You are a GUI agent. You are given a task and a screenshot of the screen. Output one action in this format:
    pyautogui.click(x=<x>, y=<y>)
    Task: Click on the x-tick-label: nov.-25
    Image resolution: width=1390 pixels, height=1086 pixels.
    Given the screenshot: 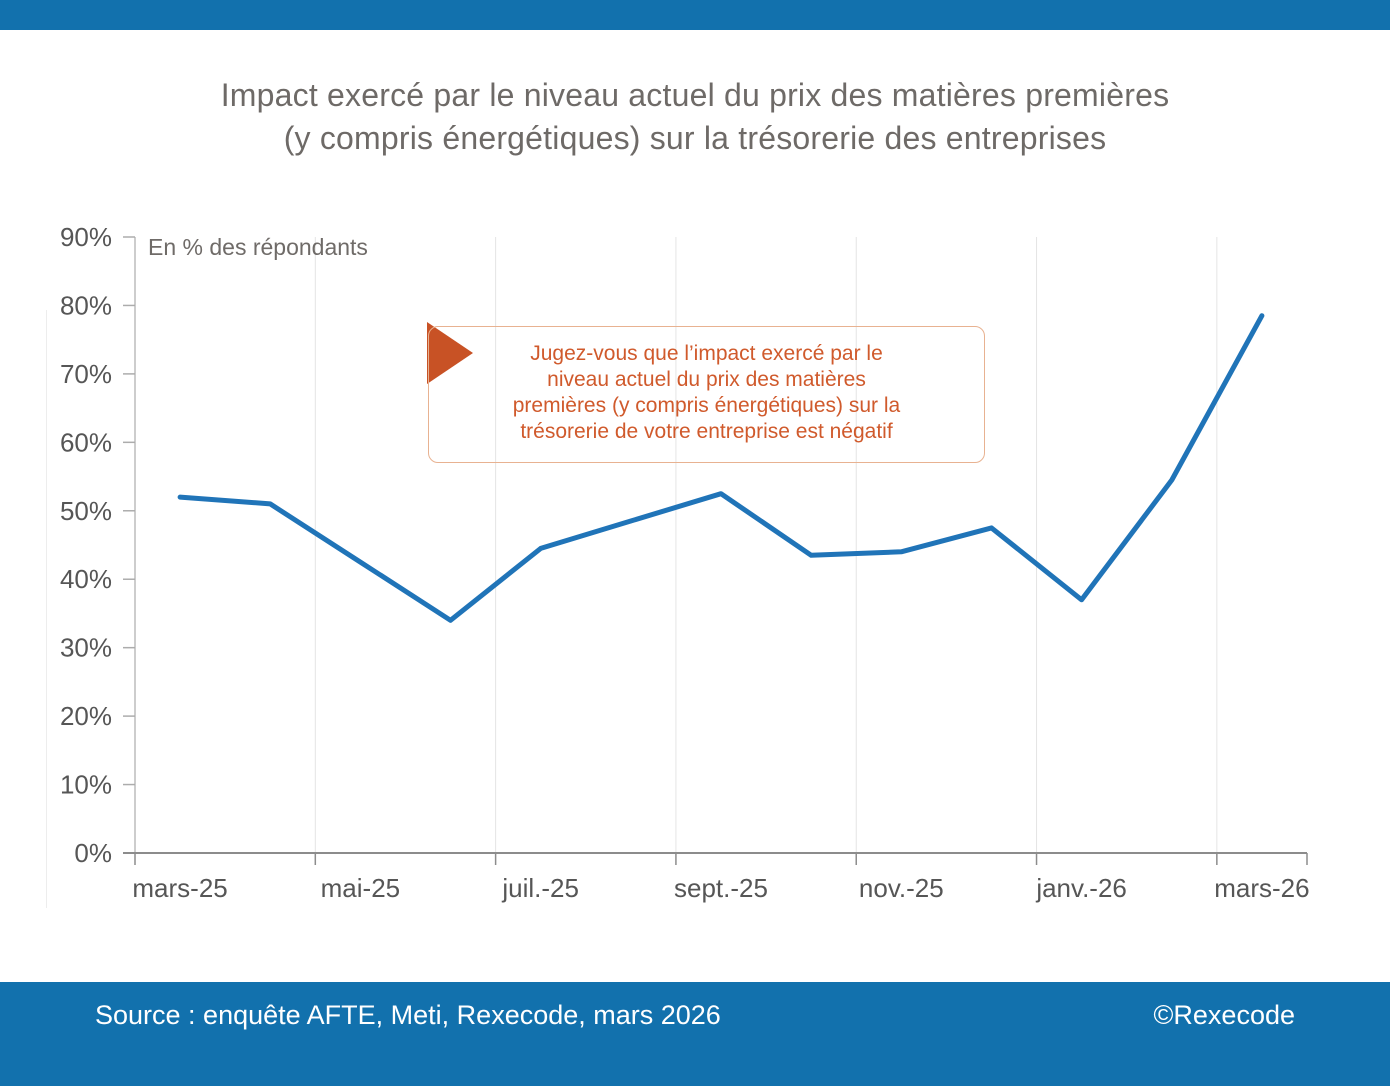 What is the action you would take?
    pyautogui.click(x=901, y=888)
    